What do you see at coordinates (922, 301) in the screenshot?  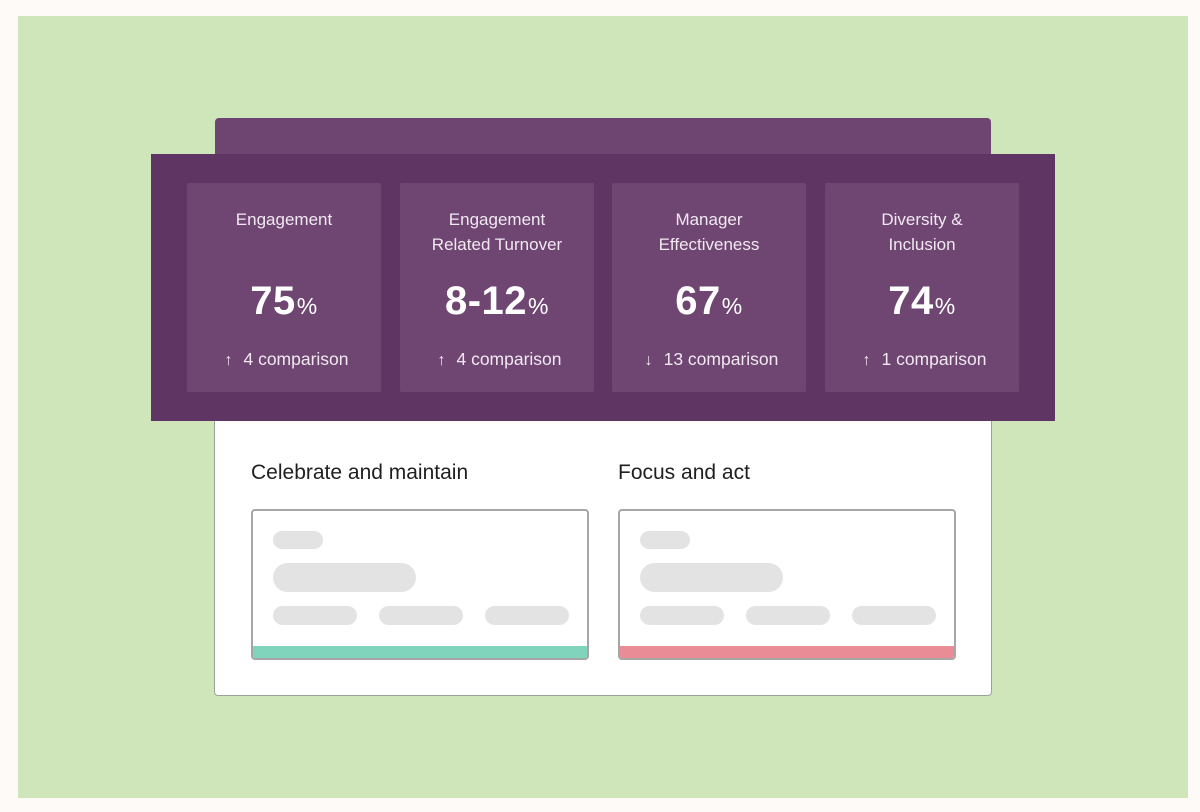 I see `metric-value: 74%` at bounding box center [922, 301].